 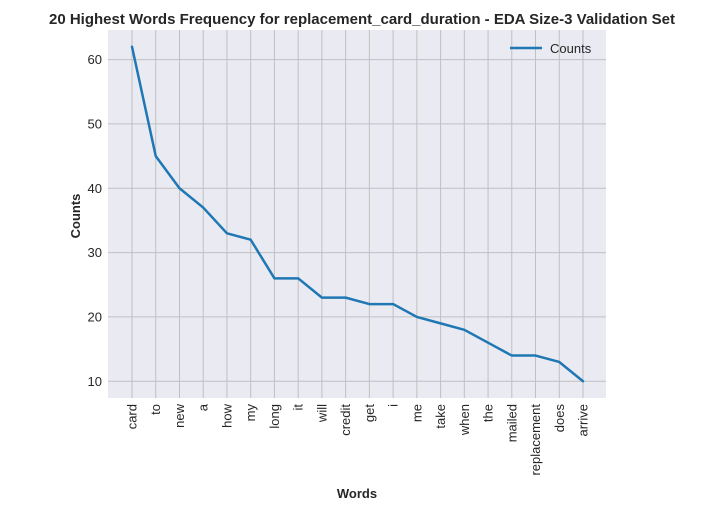 What do you see at coordinates (179, 415) in the screenshot?
I see `x-tick-label: new` at bounding box center [179, 415].